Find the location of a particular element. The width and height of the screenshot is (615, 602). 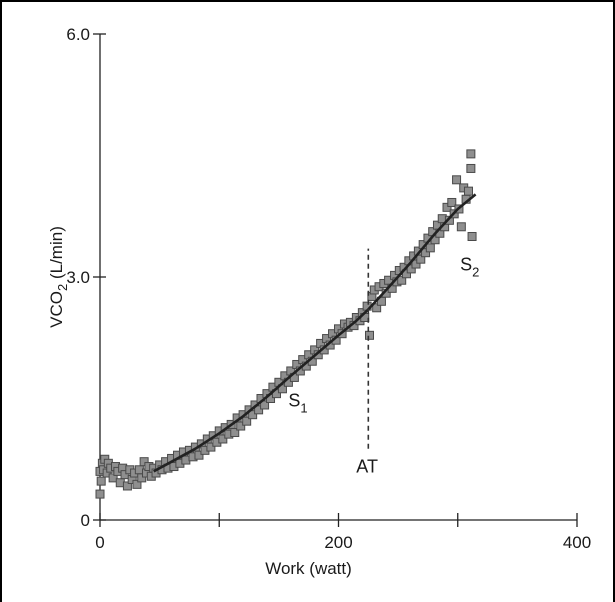

x-tick-label: 0 is located at coordinates (99, 542).